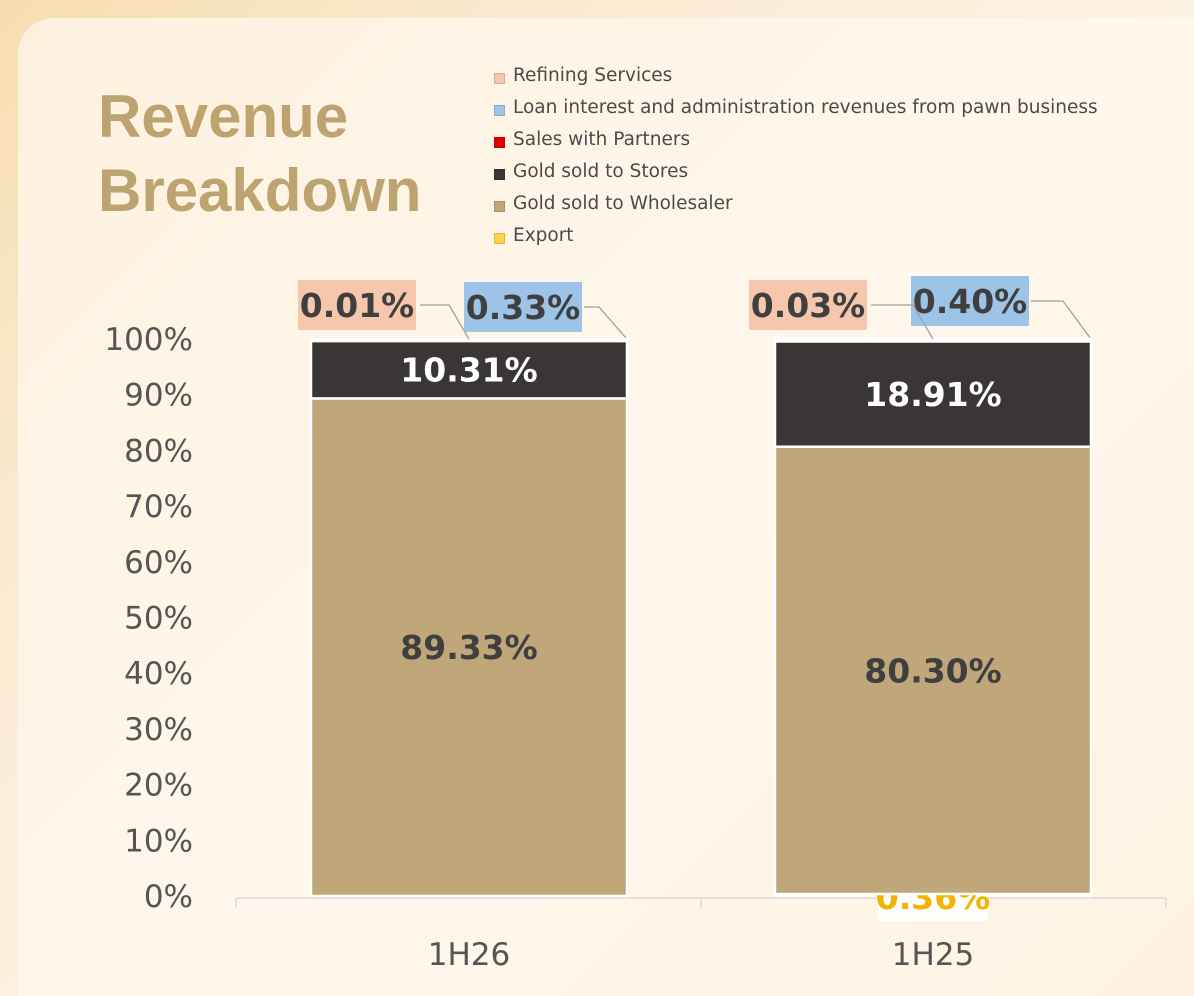  I want to click on bar-segment-gold-sold-to-wholesaler-1h25, so click(933, 670).